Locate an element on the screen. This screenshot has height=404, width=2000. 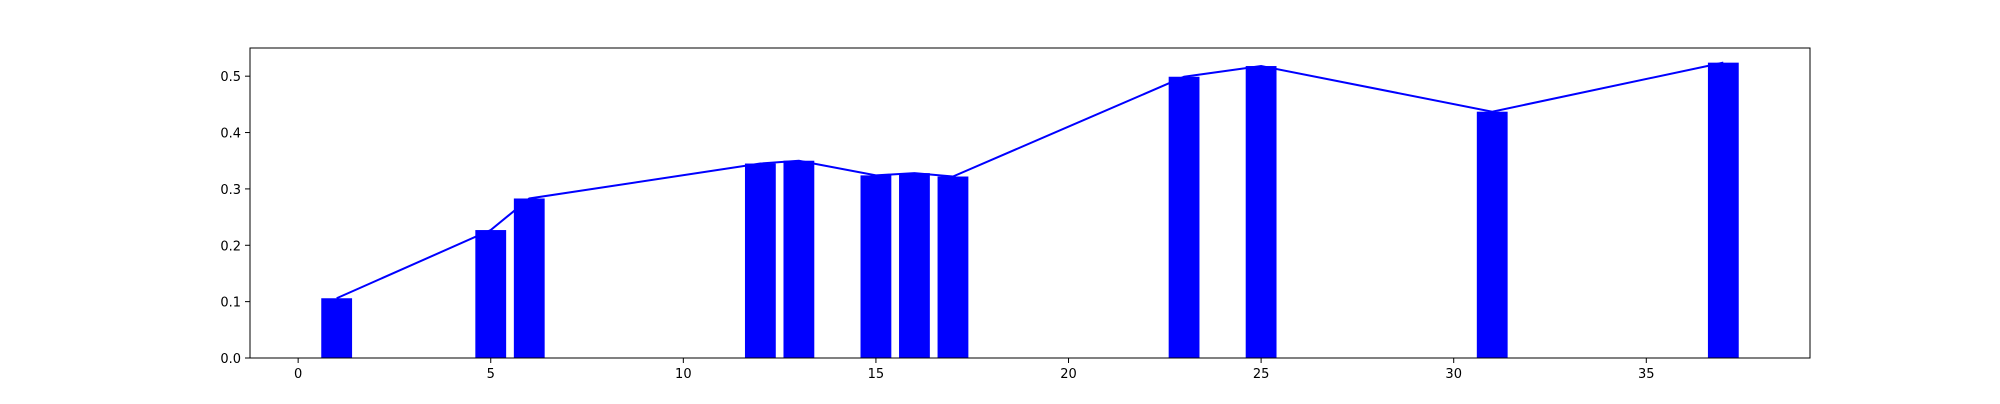
x-tick-label-0: 0 is located at coordinates (298, 374).